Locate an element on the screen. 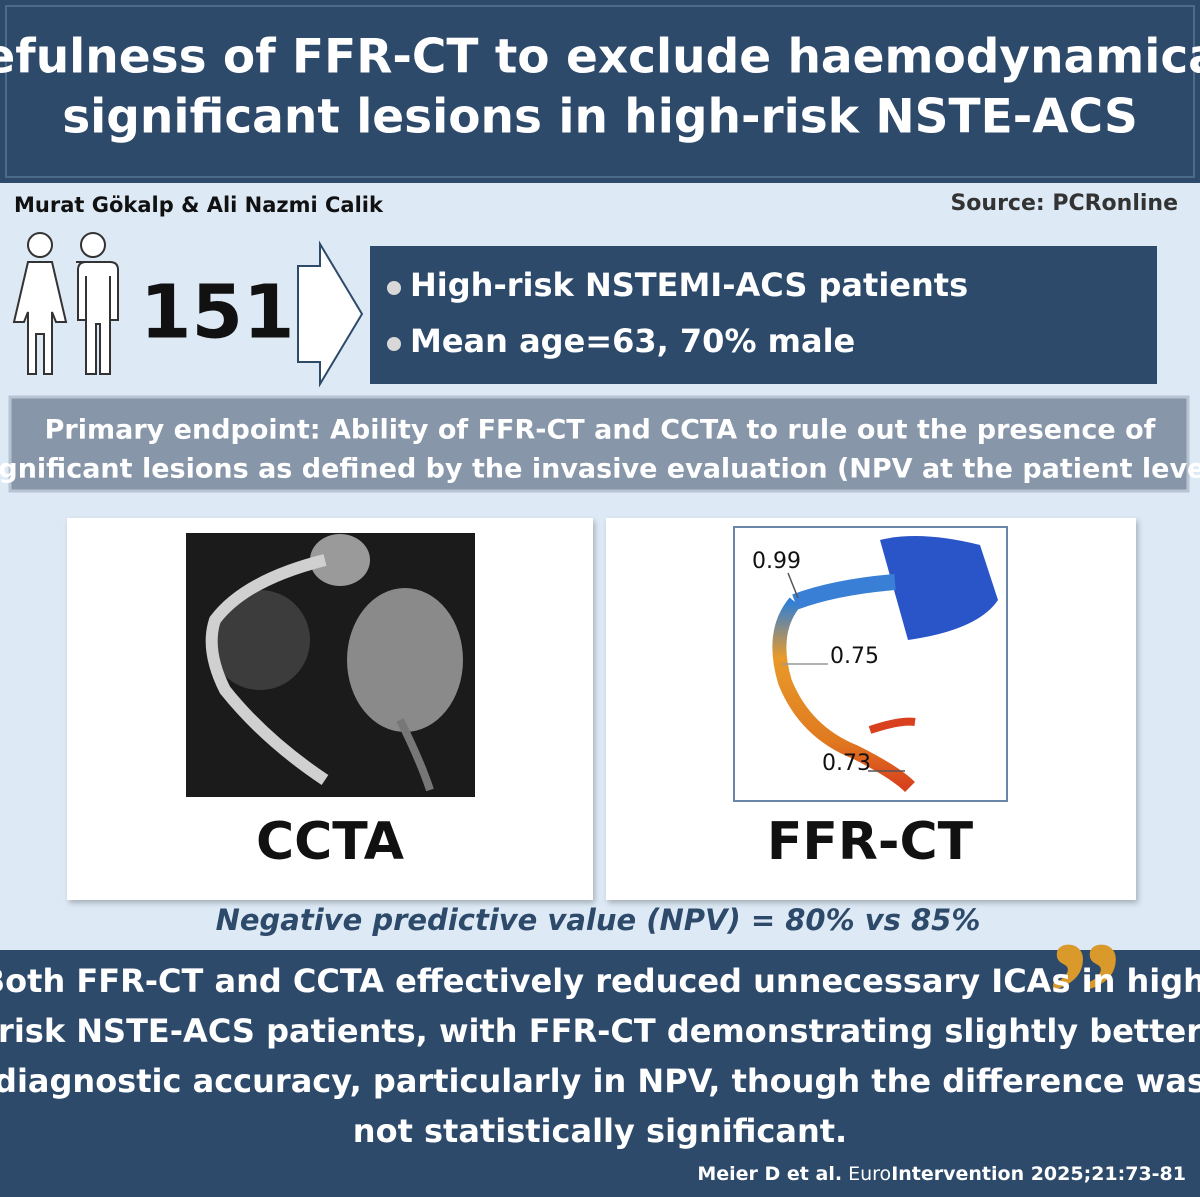  ffr-annotation: 0.73 is located at coordinates (846, 763).